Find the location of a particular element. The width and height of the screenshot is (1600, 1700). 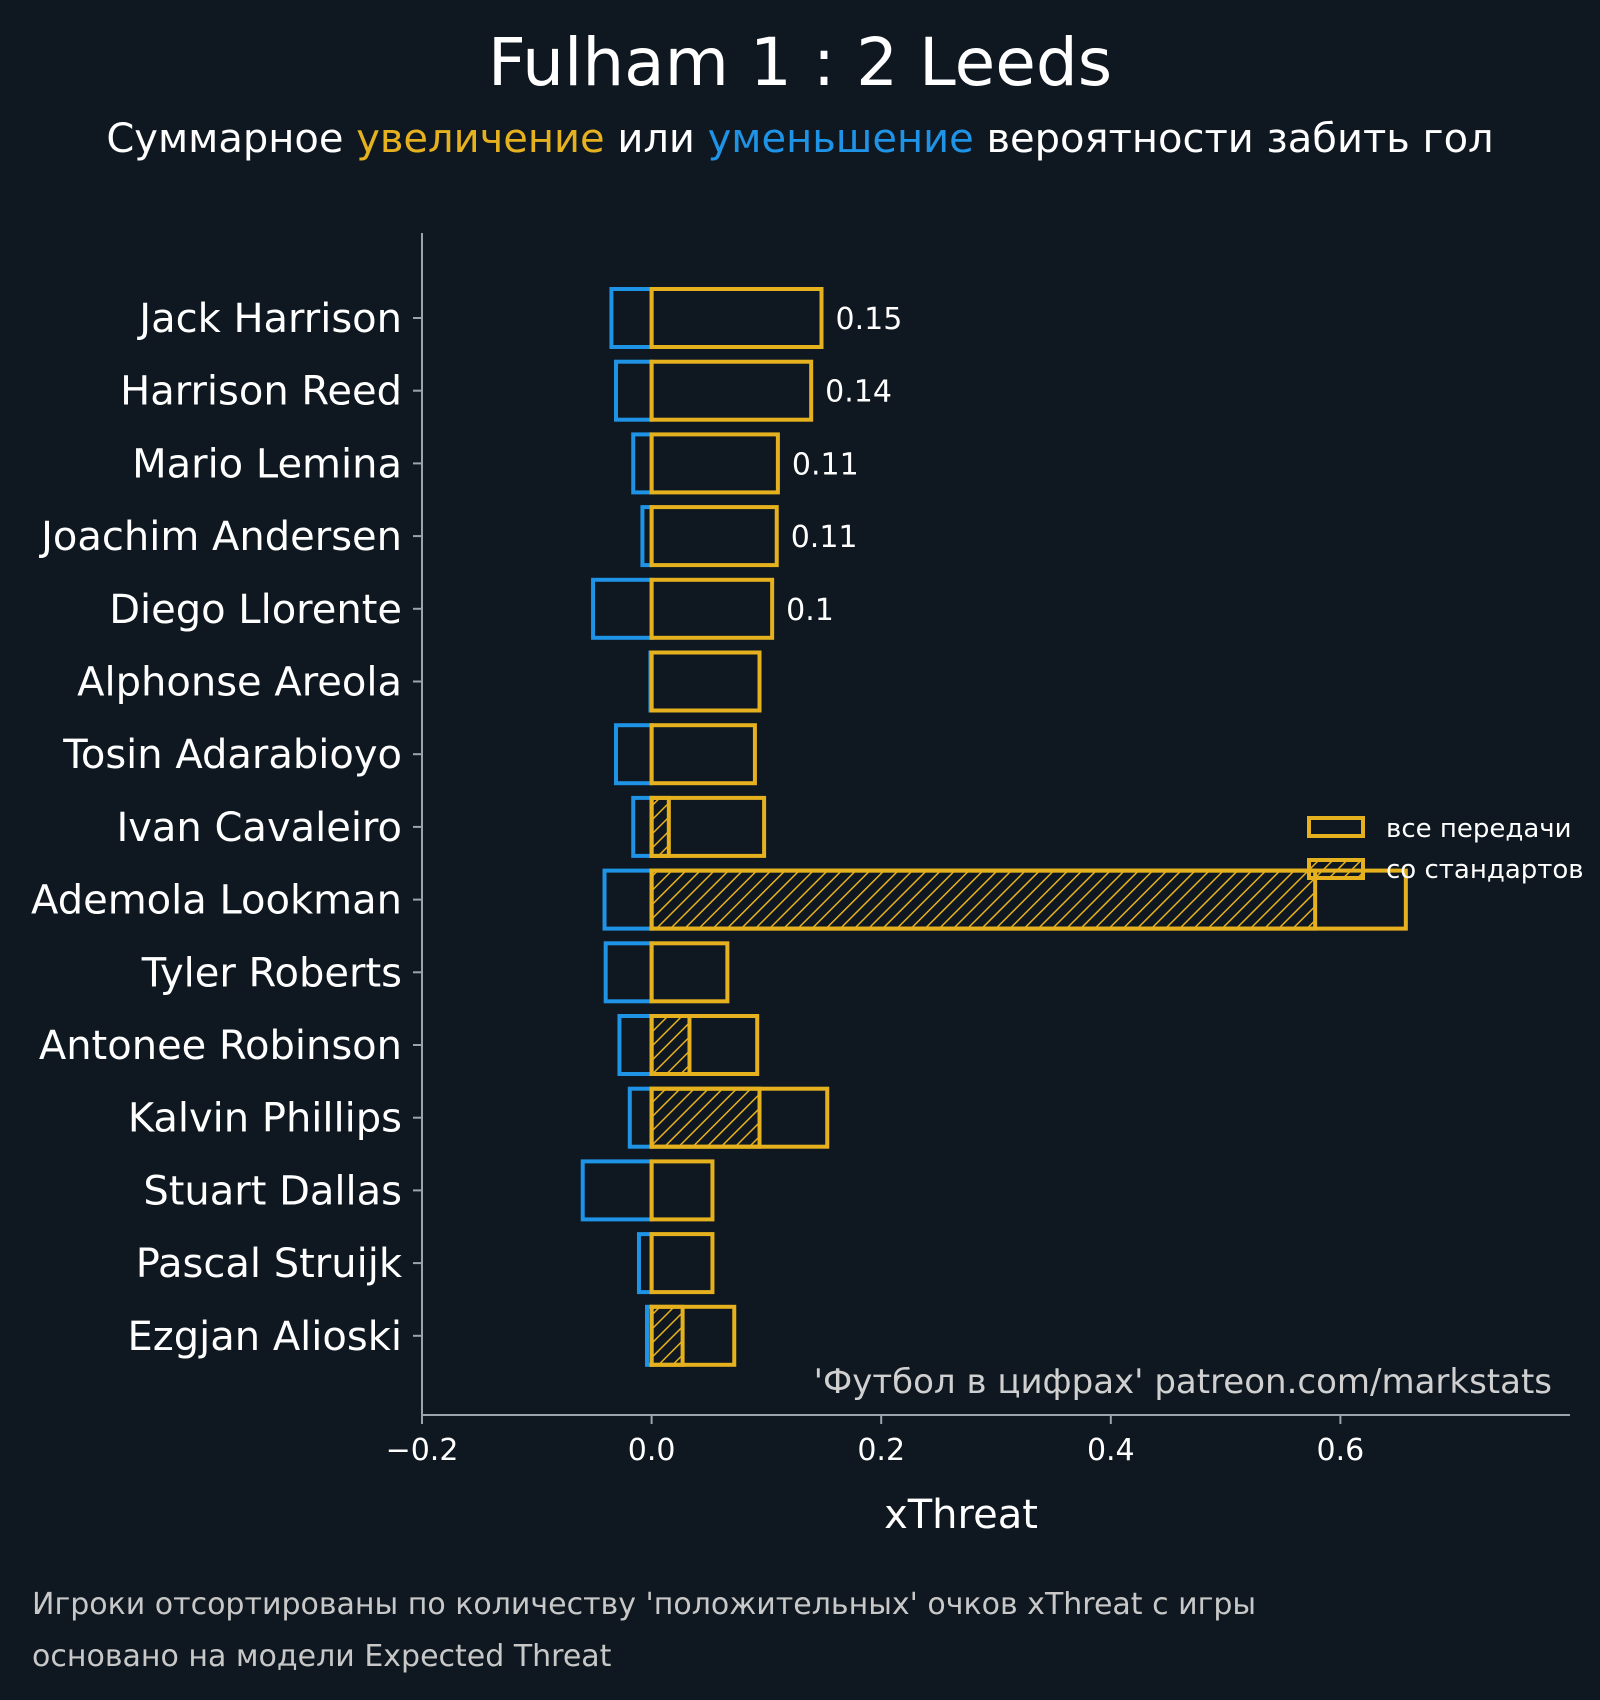

player-label: Antonee Robinson is located at coordinates (220, 1046).